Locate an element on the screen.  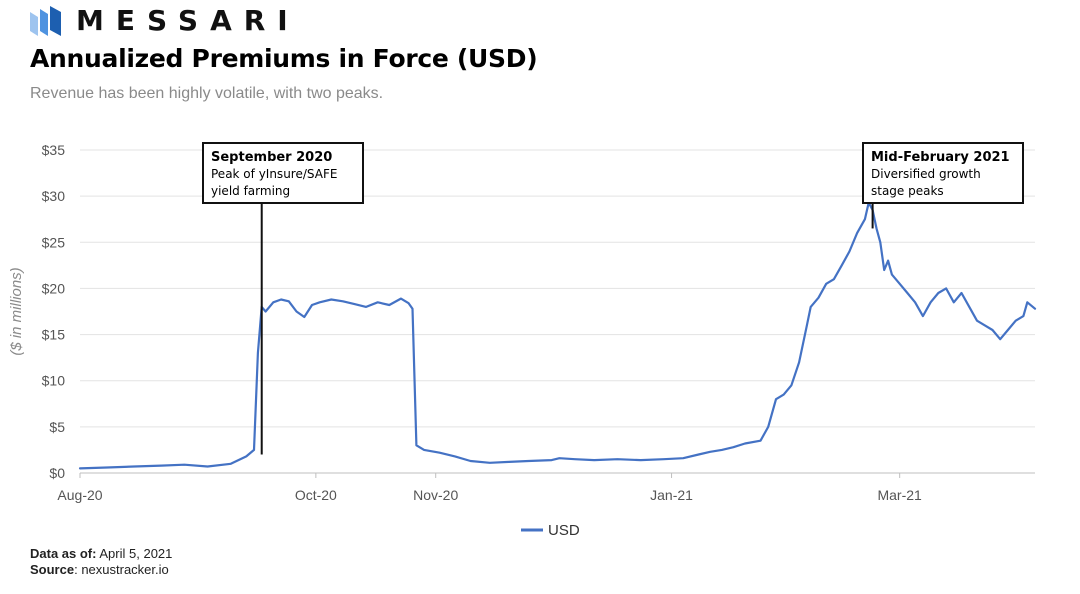
y-tick-label: $25 is located at coordinates (54, 242).